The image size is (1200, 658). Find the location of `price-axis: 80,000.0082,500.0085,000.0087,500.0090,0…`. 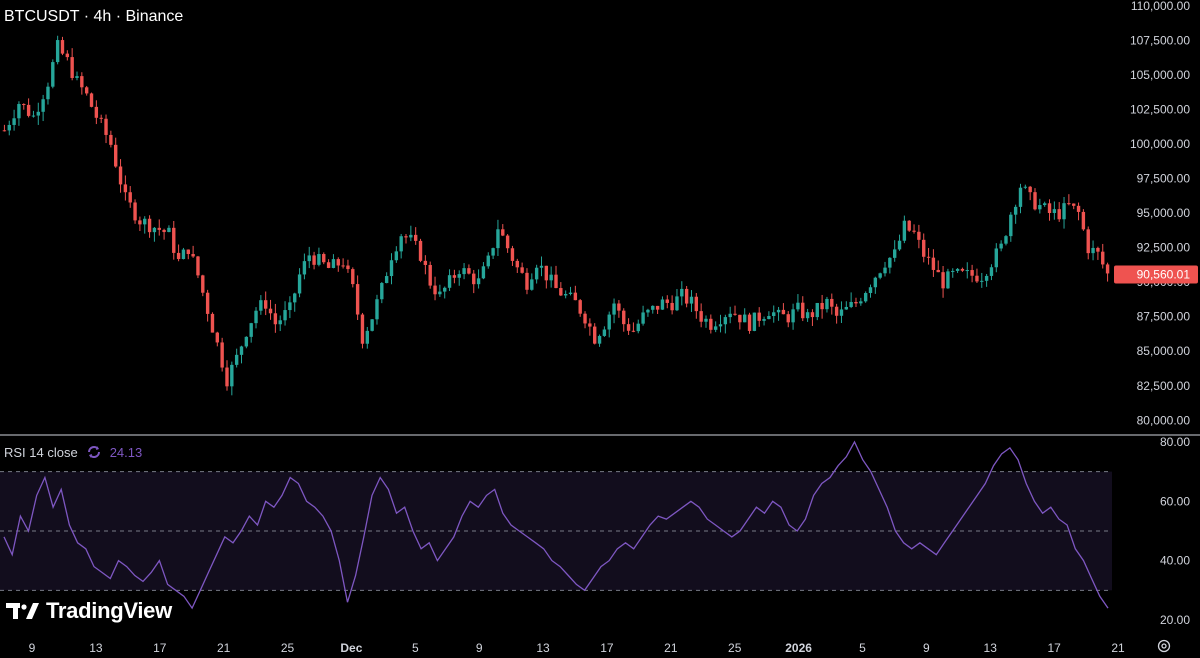

price-axis: 80,000.0082,500.0085,000.0087,500.0090,0… is located at coordinates (1156, 213).